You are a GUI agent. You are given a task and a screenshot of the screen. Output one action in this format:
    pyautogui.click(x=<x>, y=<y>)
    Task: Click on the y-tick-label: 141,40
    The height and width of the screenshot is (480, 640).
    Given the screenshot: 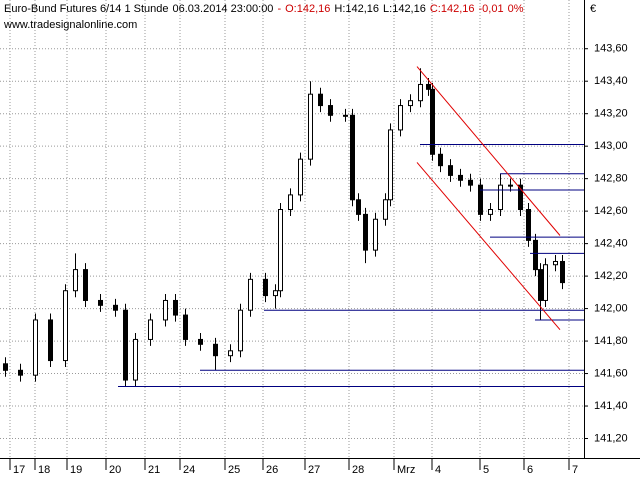 What is the action you would take?
    pyautogui.click(x=611, y=406)
    